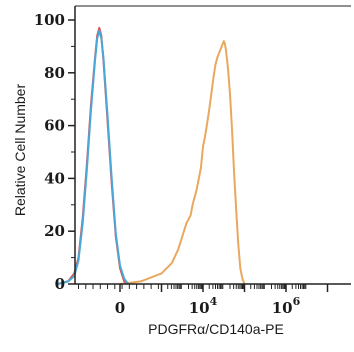 This screenshot has width=354, height=352. What do you see at coordinates (20, 150) in the screenshot?
I see `y-axis-title: Relative Cell Number` at bounding box center [20, 150].